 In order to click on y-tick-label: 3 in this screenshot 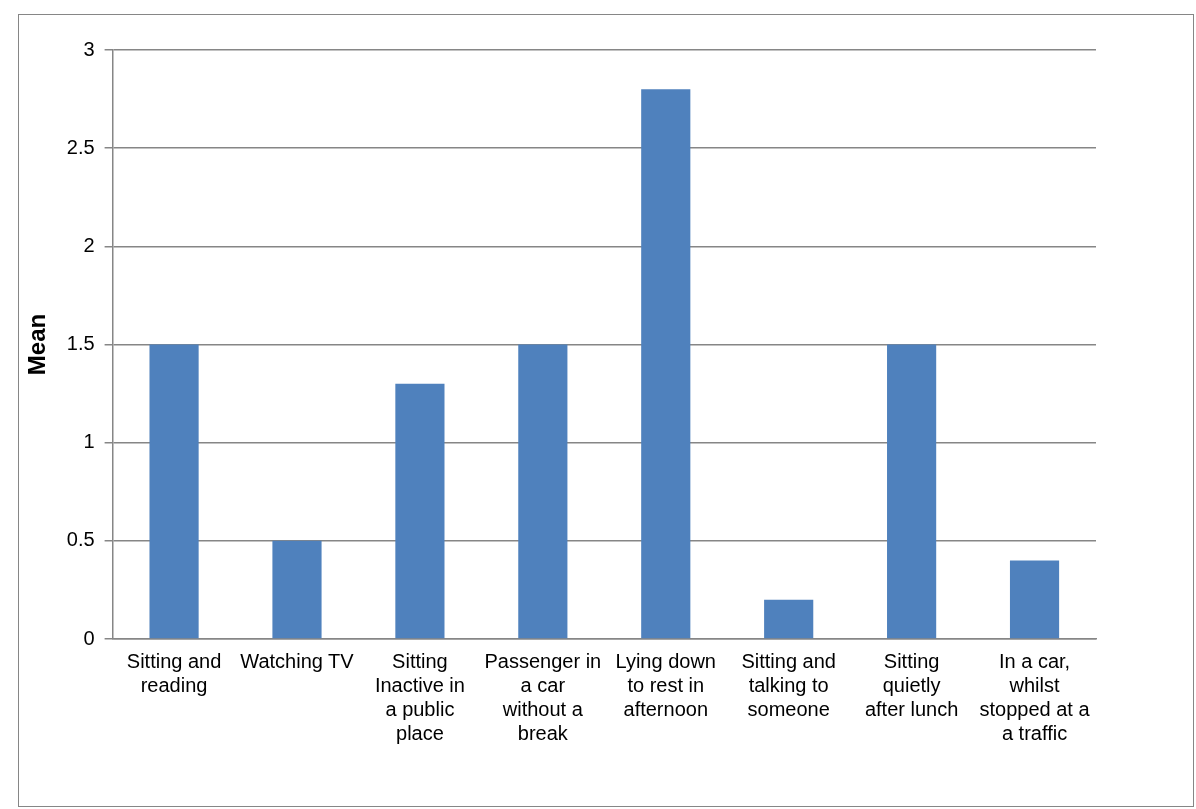, I will do `click(89, 48)`.